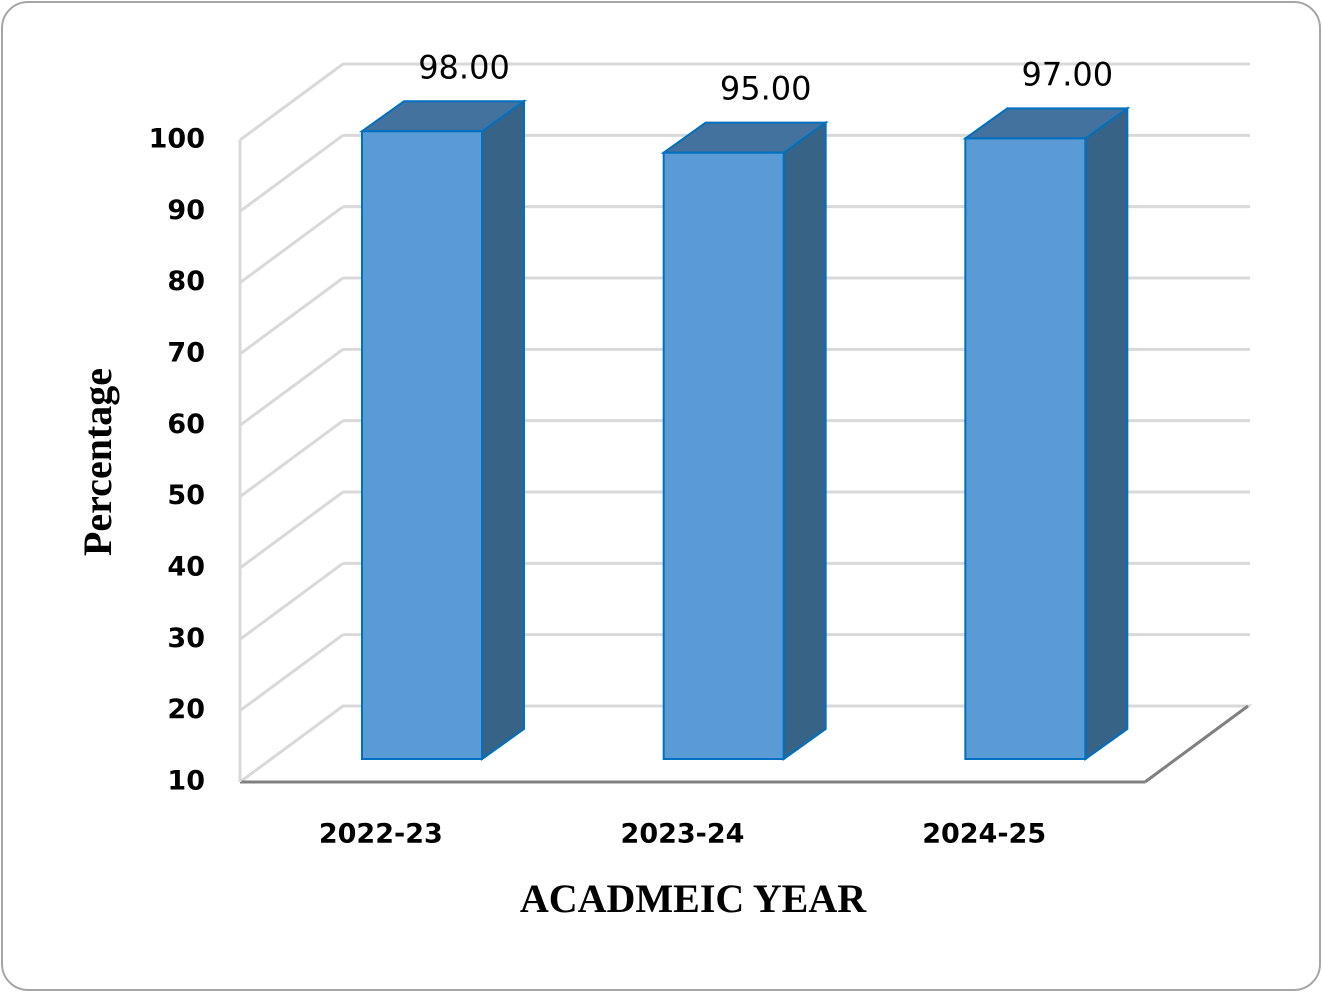 The width and height of the screenshot is (1322, 992). I want to click on x-axis-title: ACADMEIC YEAR, so click(693, 898).